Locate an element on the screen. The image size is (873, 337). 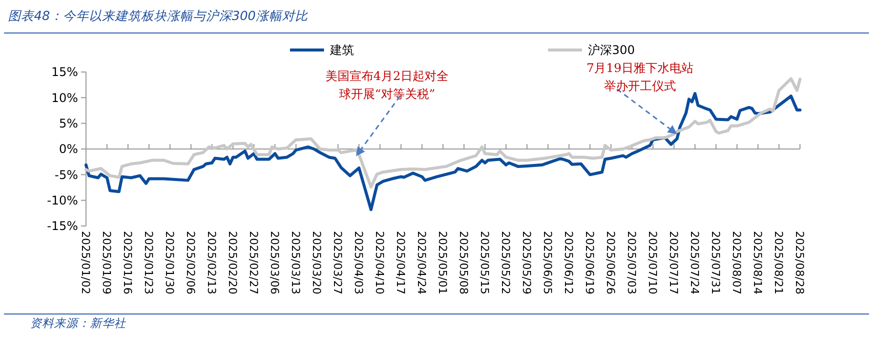
y-tick-label: -10% is located at coordinates (62, 201).